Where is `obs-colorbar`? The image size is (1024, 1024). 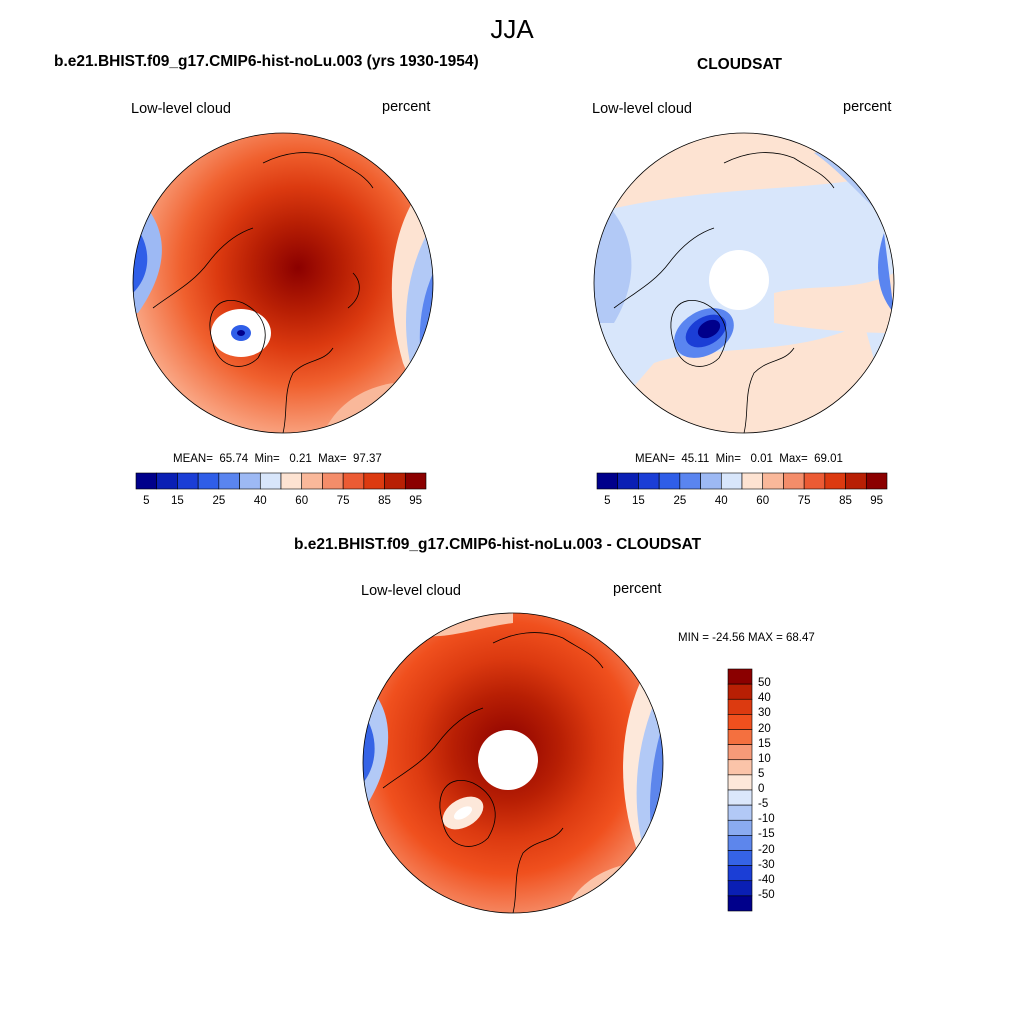
obs-colorbar is located at coordinates (742, 481).